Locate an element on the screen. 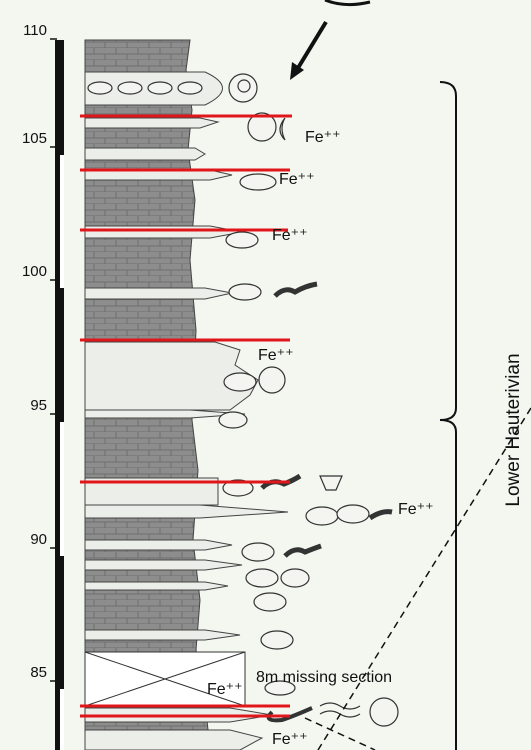  depth-label: 90 is located at coordinates (38, 539).